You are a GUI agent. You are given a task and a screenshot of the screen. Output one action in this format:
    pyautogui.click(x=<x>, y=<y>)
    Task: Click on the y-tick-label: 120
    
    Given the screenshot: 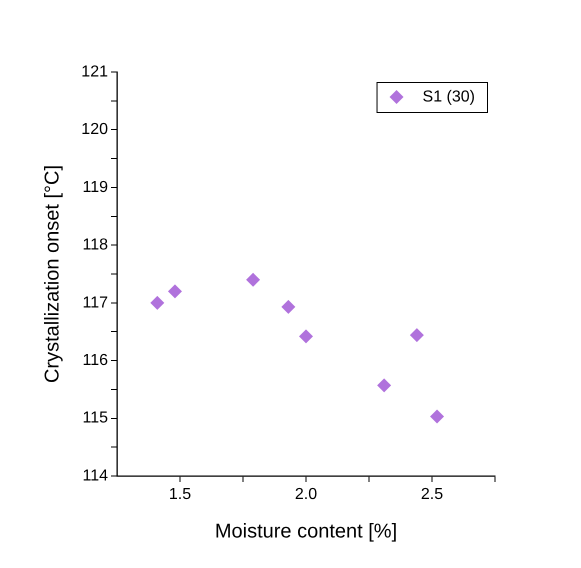 What is the action you would take?
    pyautogui.click(x=94, y=129)
    